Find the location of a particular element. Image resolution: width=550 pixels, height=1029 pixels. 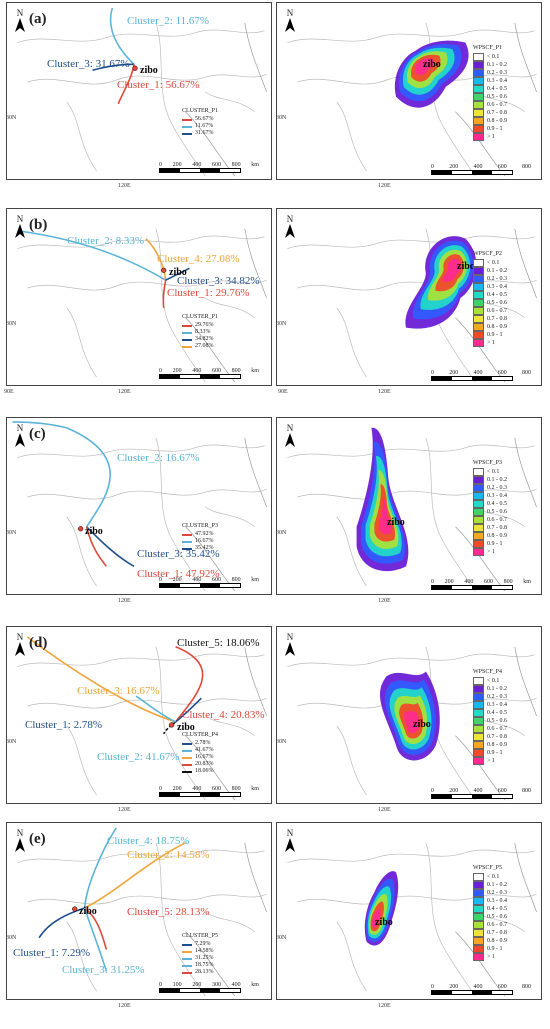

scale-bar: 0 200 400 600 800 km is located at coordinates (481, 584).